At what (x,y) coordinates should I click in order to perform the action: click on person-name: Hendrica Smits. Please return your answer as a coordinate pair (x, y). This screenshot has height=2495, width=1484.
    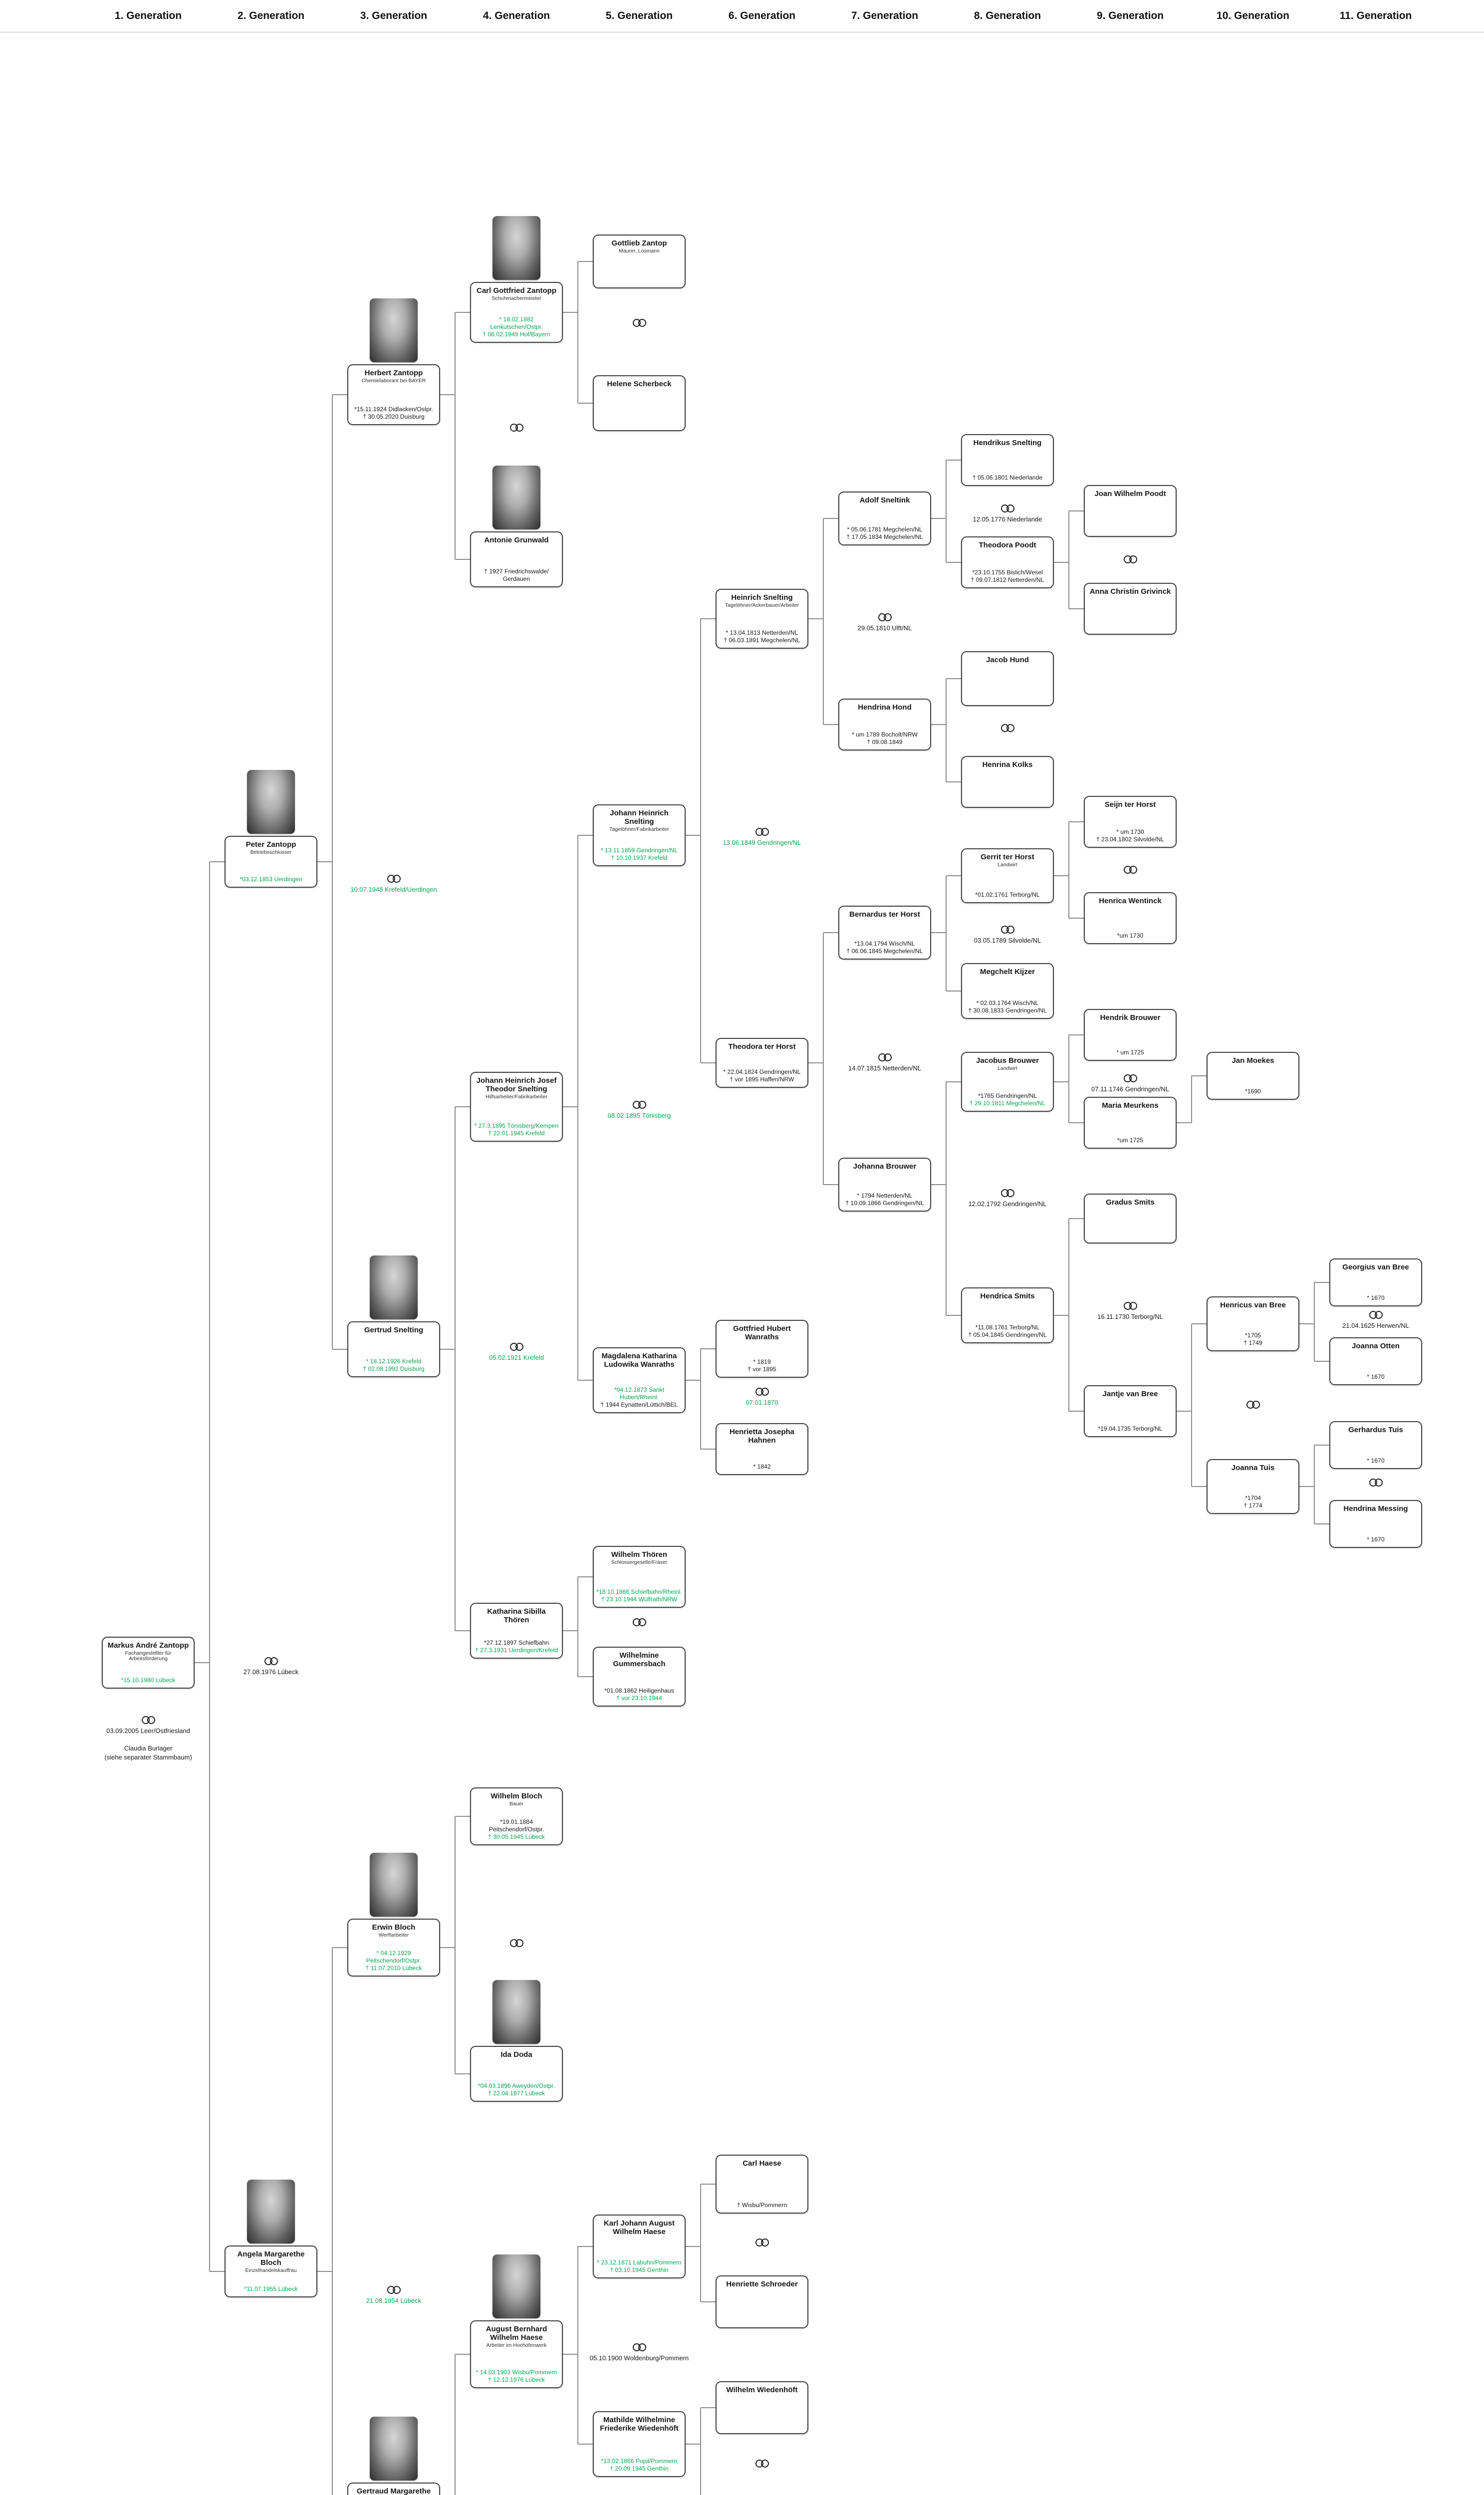
    Looking at the image, I should click on (1007, 1296).